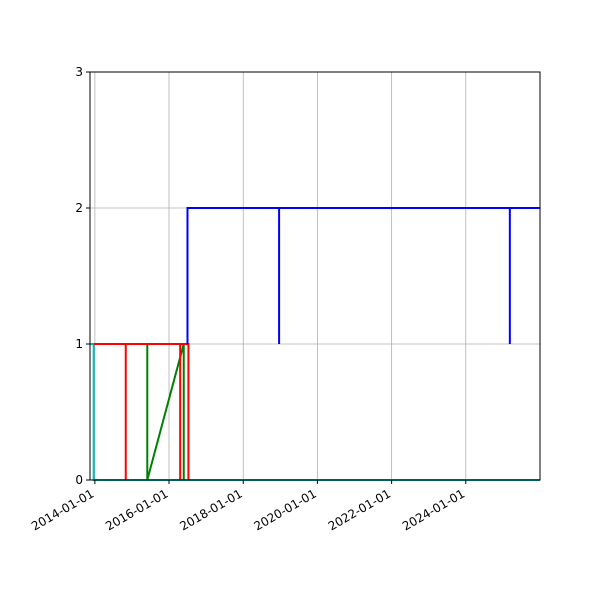 The width and height of the screenshot is (600, 600). What do you see at coordinates (79, 344) in the screenshot?
I see `y-tick-label: 1` at bounding box center [79, 344].